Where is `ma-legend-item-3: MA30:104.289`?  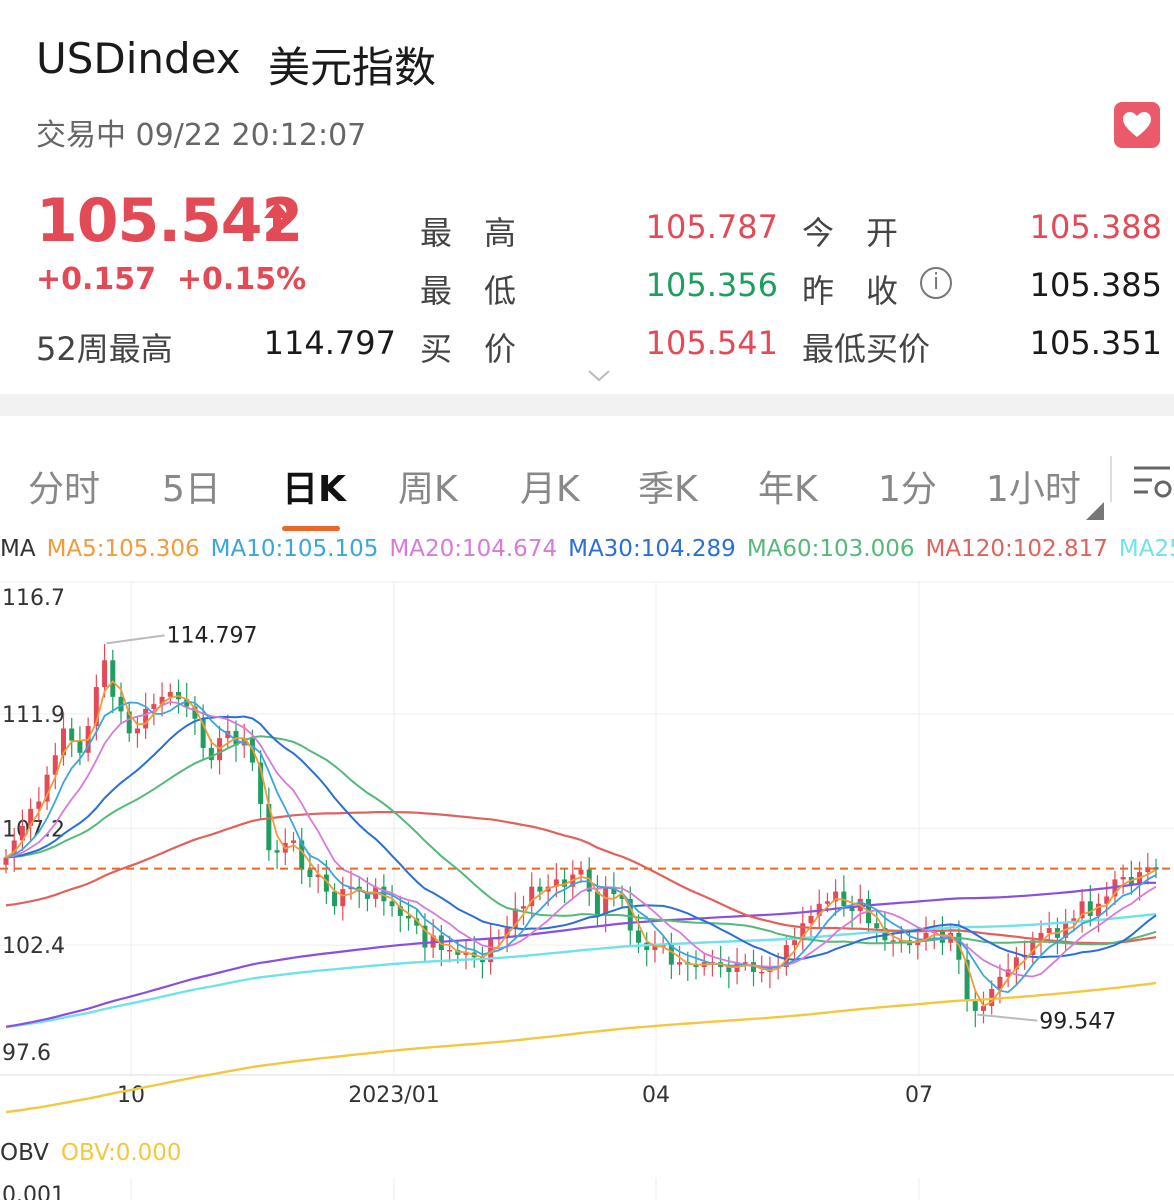
ma-legend-item-3: MA30:104.289 is located at coordinates (652, 549).